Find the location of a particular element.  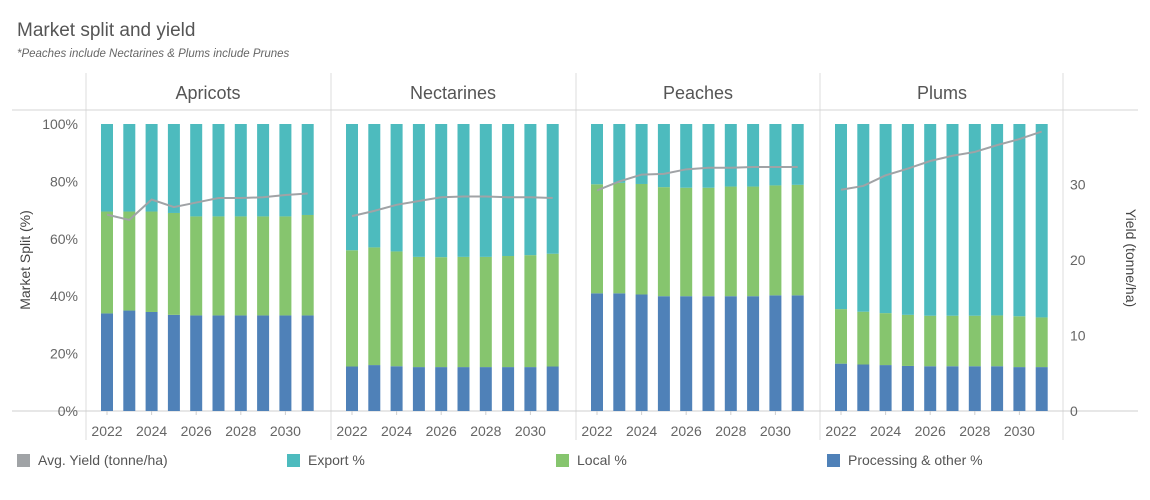

y-tick-label: 60% is located at coordinates (64, 239).